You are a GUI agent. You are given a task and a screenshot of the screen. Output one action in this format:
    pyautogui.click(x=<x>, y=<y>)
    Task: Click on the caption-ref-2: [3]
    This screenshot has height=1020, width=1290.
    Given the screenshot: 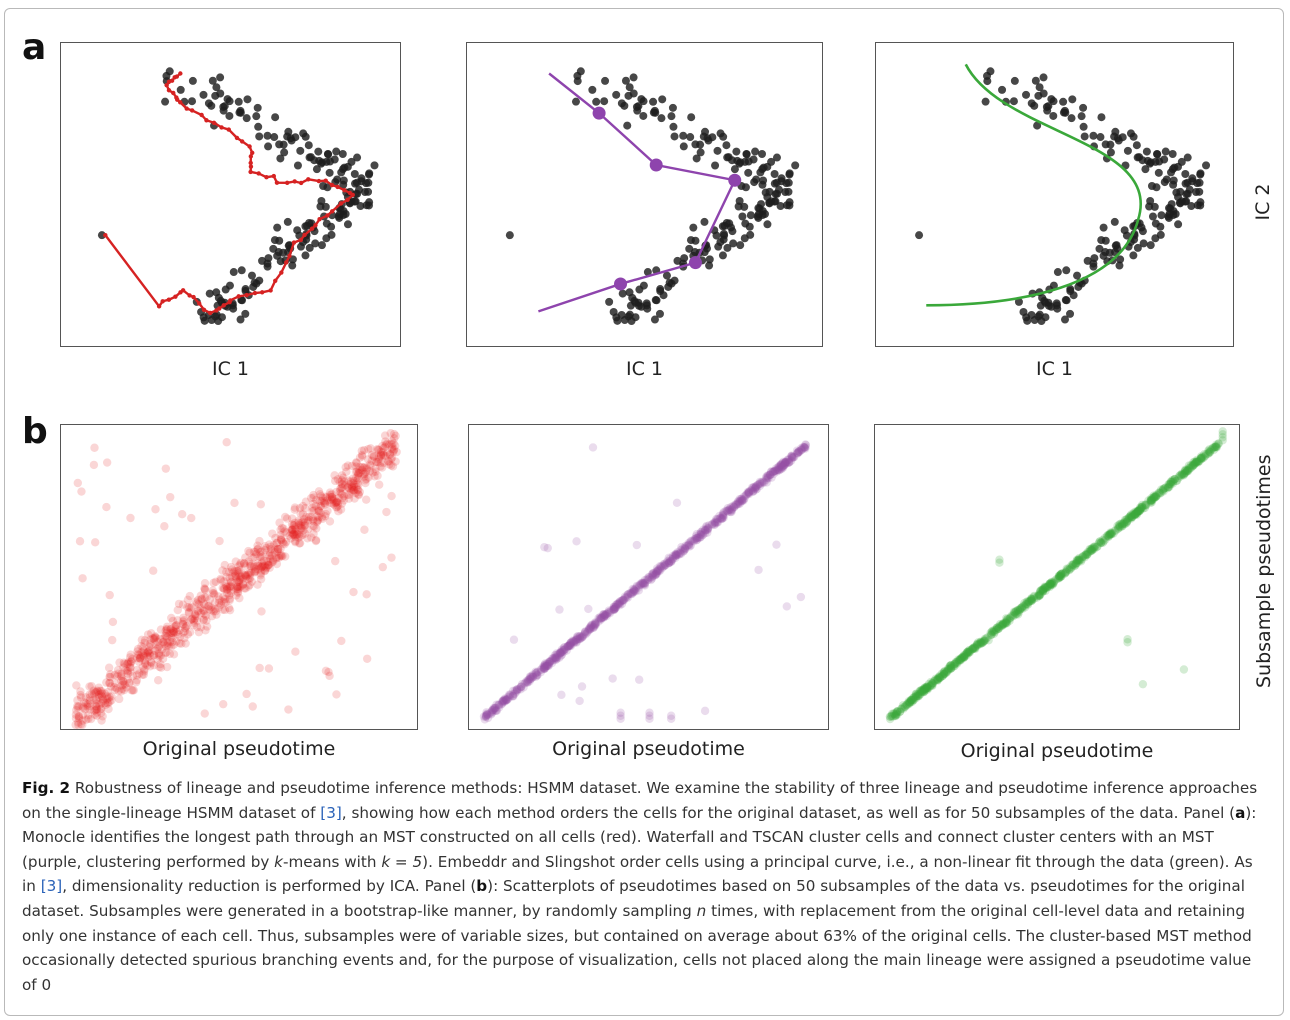 What is the action you would take?
    pyautogui.click(x=51, y=886)
    